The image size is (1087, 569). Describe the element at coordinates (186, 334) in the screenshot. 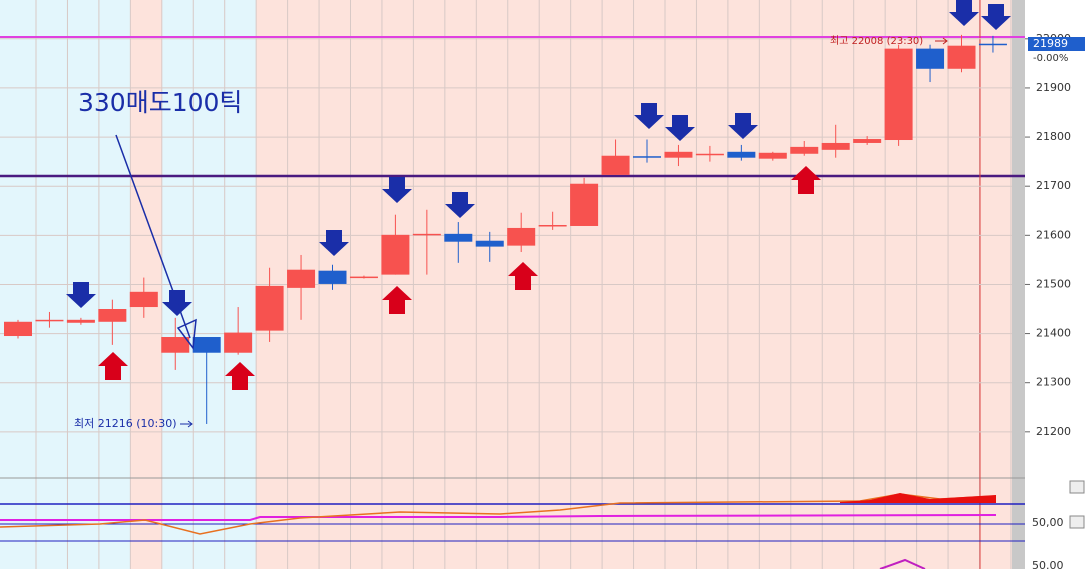

I see `annotation-arrowhead` at that location.